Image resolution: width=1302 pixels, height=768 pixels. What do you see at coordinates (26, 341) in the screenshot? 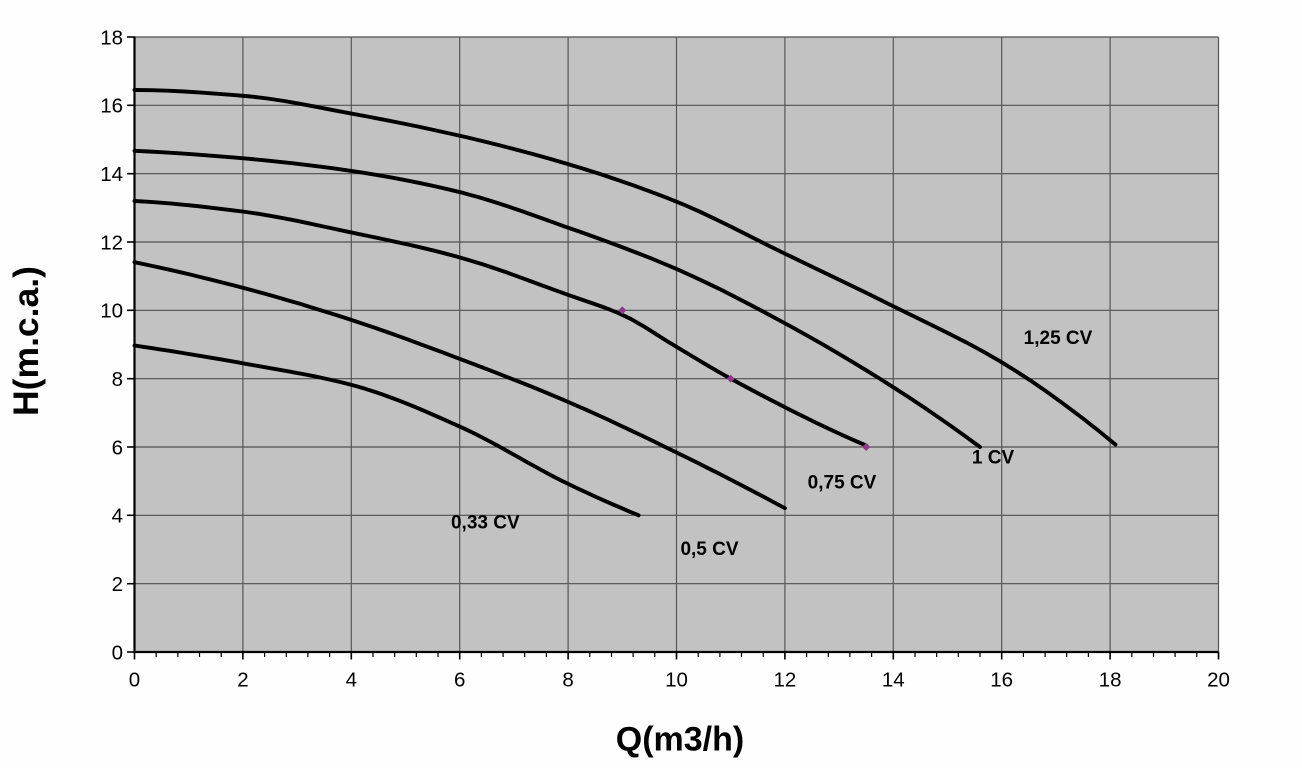
I see `svg-text: H(m.c.a.)` at bounding box center [26, 341].